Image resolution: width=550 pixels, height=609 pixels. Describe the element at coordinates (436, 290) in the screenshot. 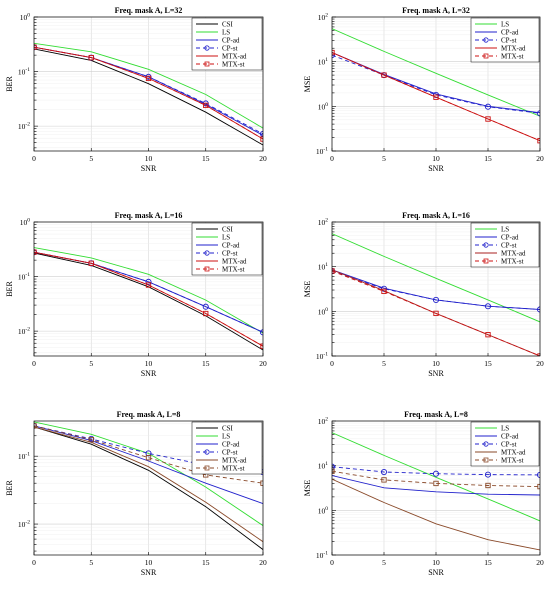

I see `series-line-cp-st` at that location.